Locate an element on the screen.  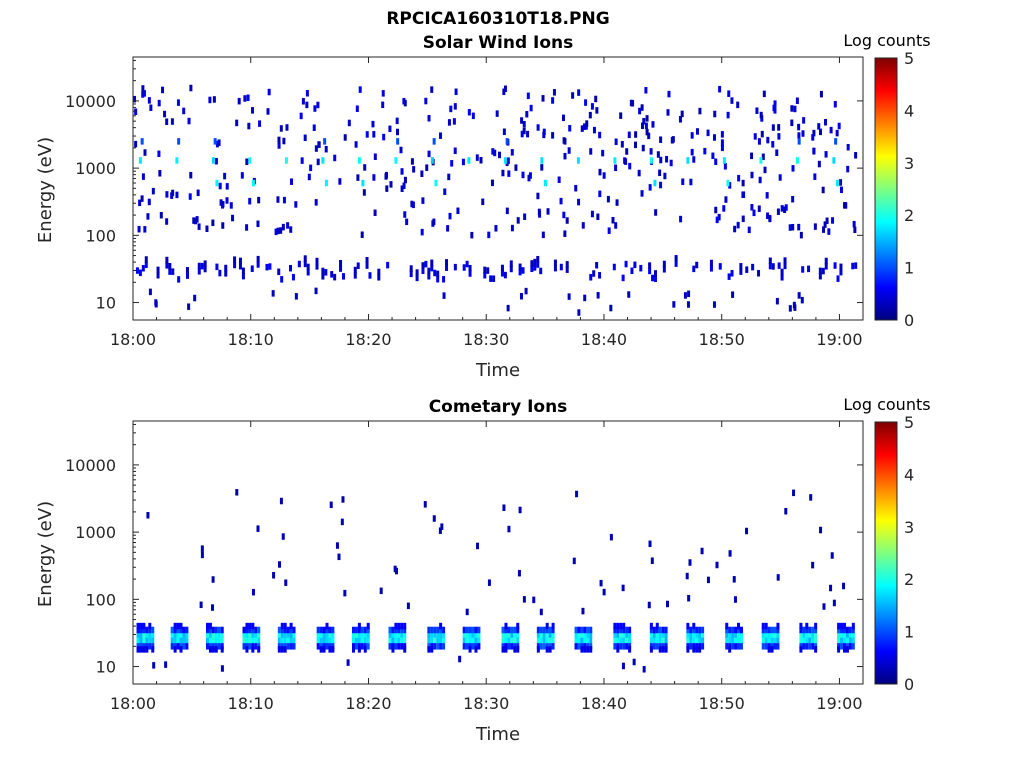
x-tick-label: 18:00 is located at coordinates (133, 703).